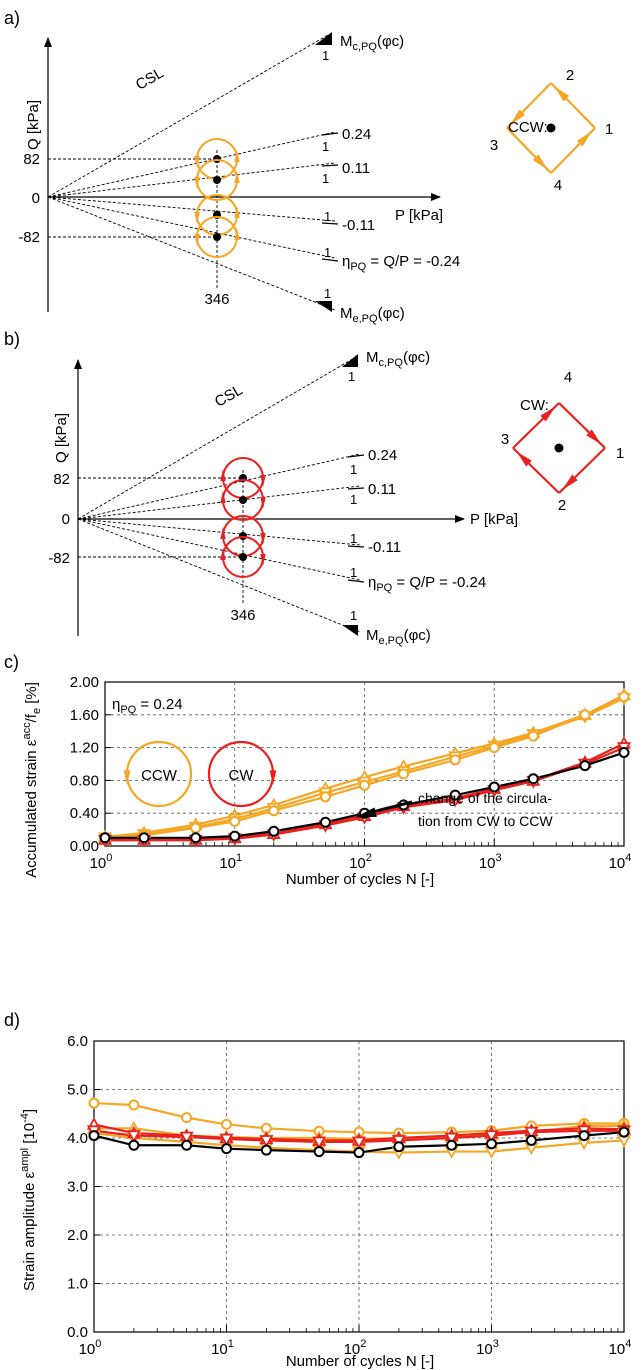 The image size is (643, 1370). What do you see at coordinates (382, 489) in the screenshot?
I see `eta-011: 0.11` at bounding box center [382, 489].